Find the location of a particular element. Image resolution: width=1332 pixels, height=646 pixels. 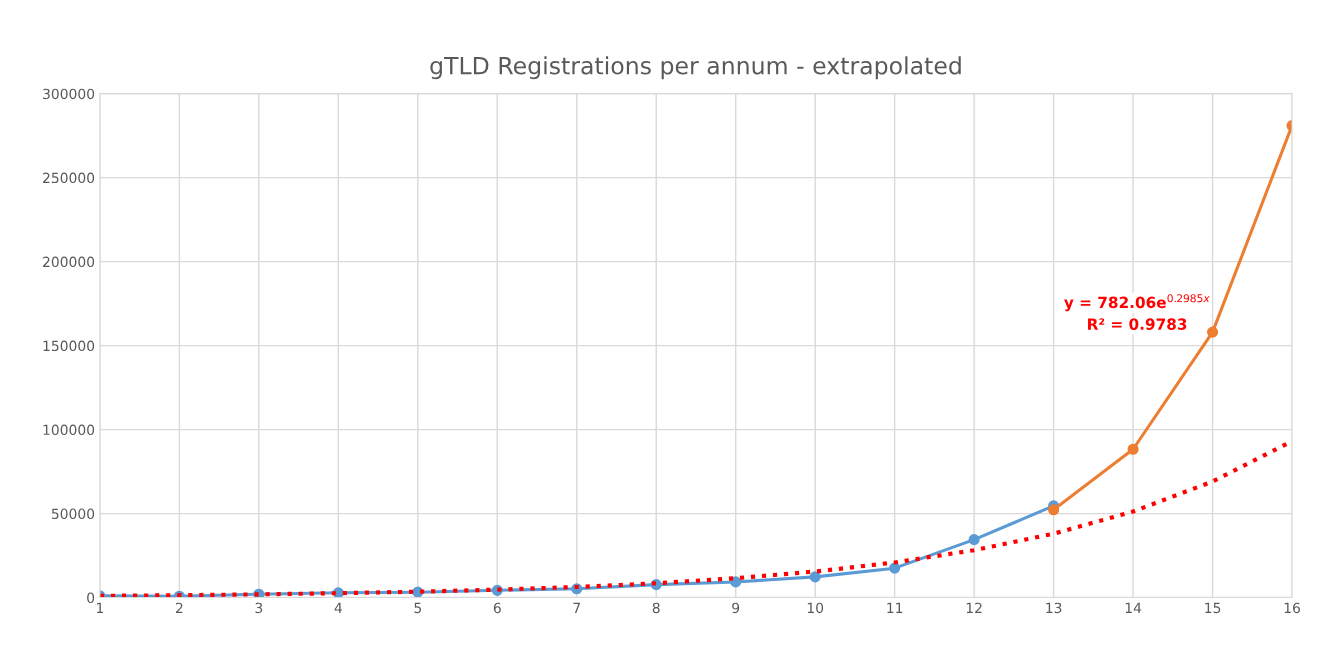

y-tick-label: 0 is located at coordinates (91, 598).